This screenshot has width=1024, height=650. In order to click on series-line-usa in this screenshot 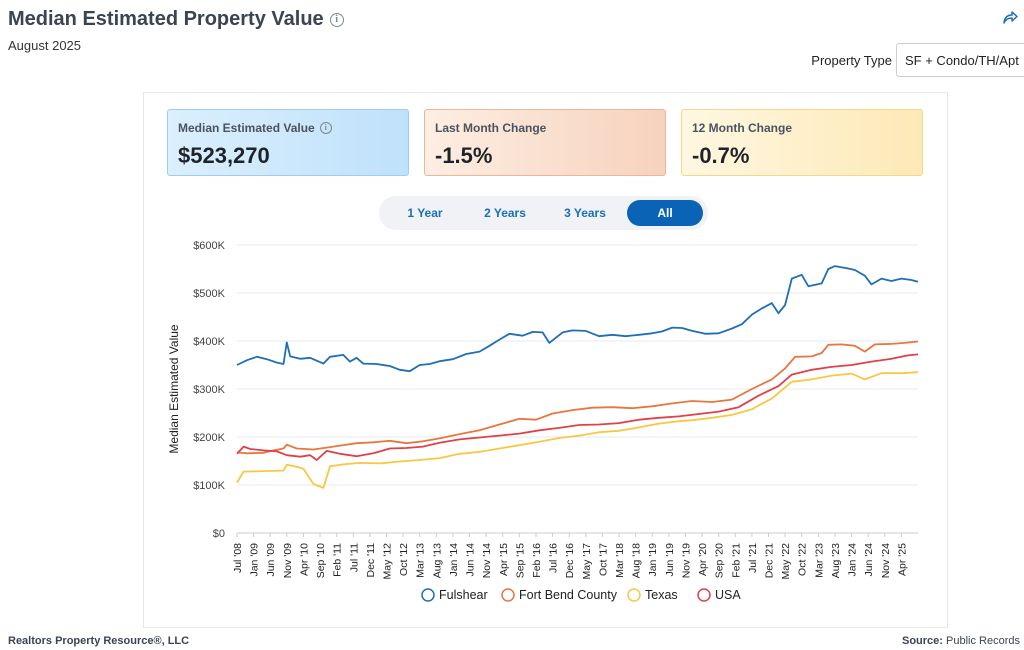, I will do `click(577, 407)`.